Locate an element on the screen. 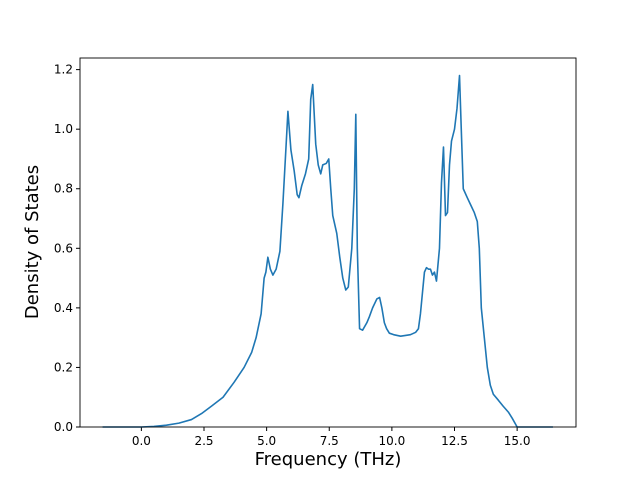  y-tick-label: 0.4 is located at coordinates (63, 308).